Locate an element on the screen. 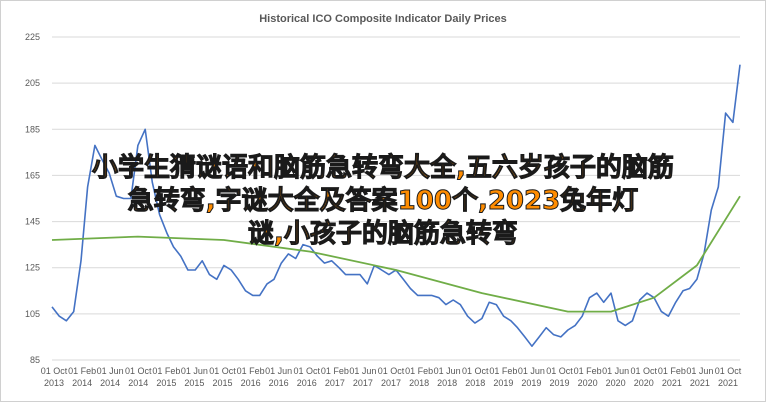 This screenshot has width=766, height=402. x-tick-label: 01 Jun 2015 is located at coordinates (194, 377).